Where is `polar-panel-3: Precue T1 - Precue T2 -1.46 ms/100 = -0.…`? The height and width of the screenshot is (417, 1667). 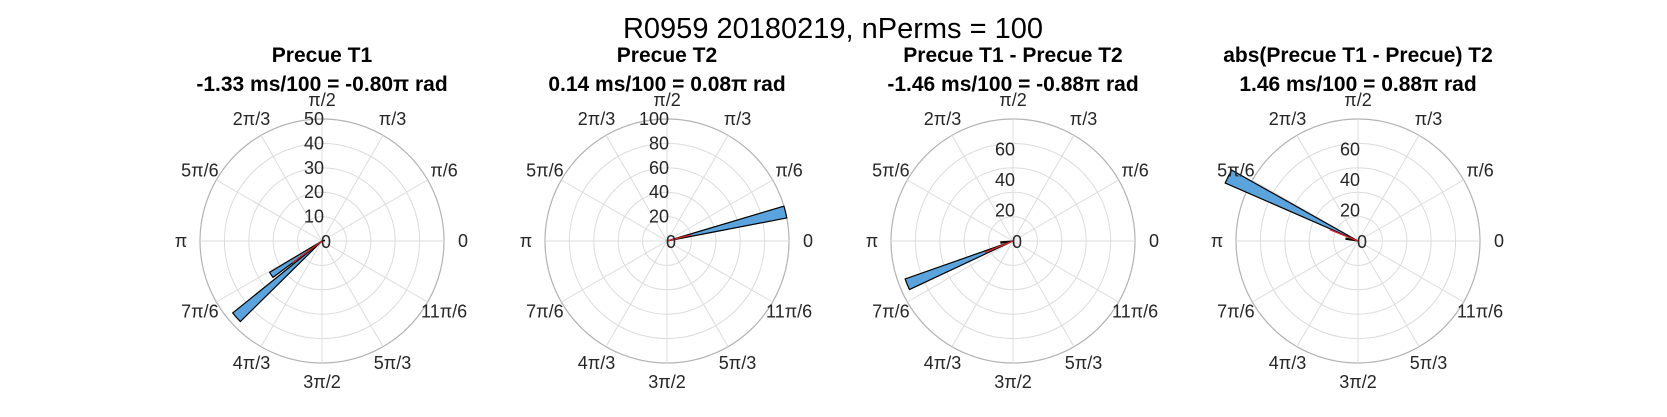
polar-panel-3: Precue T1 - Precue T2 -1.46 ms/100 = -0.… is located at coordinates (1012, 218).